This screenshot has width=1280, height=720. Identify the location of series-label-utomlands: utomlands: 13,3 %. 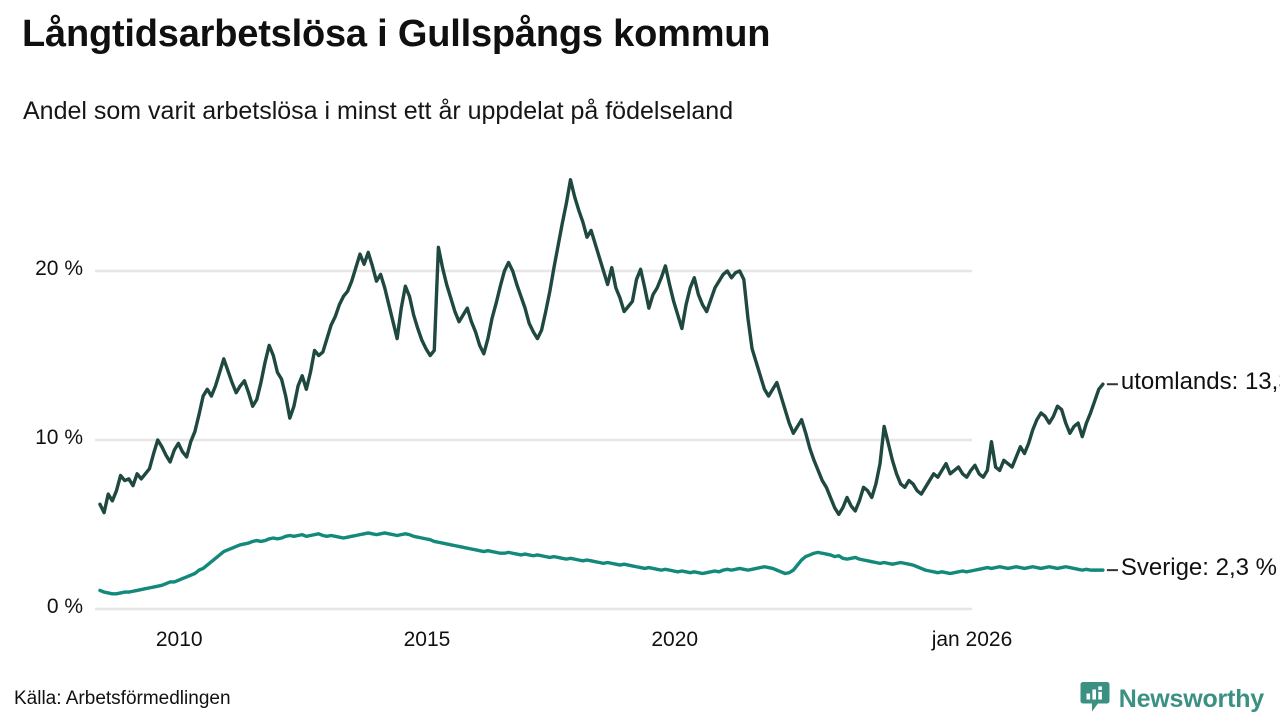
(1200, 382).